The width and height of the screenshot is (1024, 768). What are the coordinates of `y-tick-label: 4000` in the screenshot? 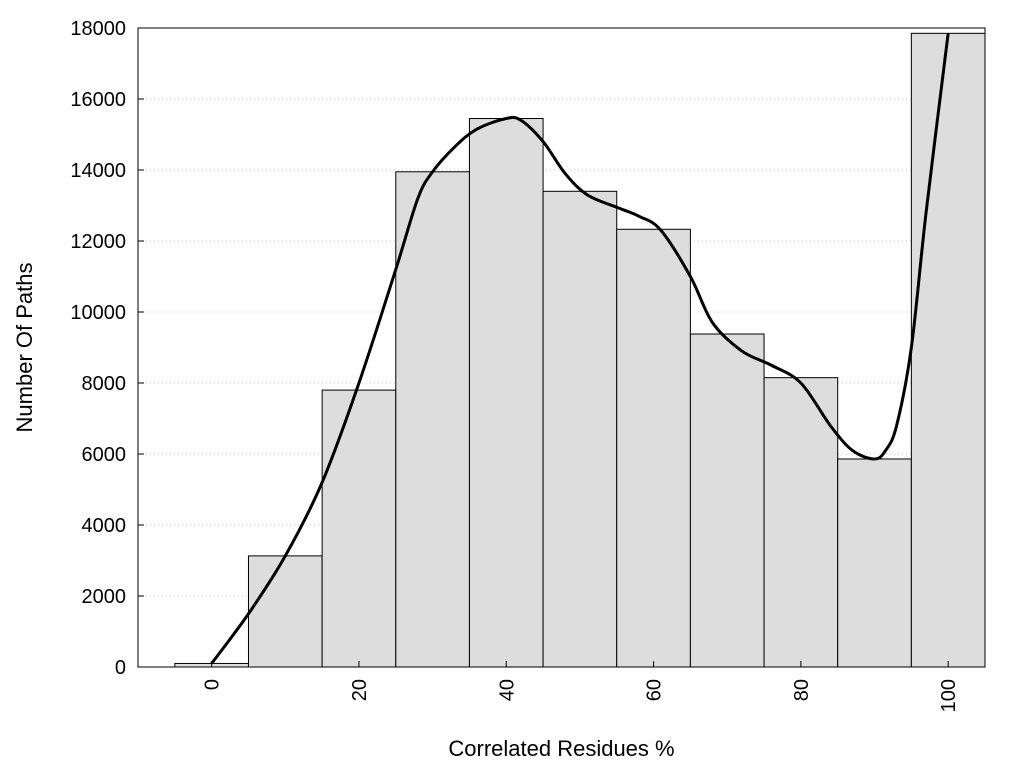 It's located at (104, 526).